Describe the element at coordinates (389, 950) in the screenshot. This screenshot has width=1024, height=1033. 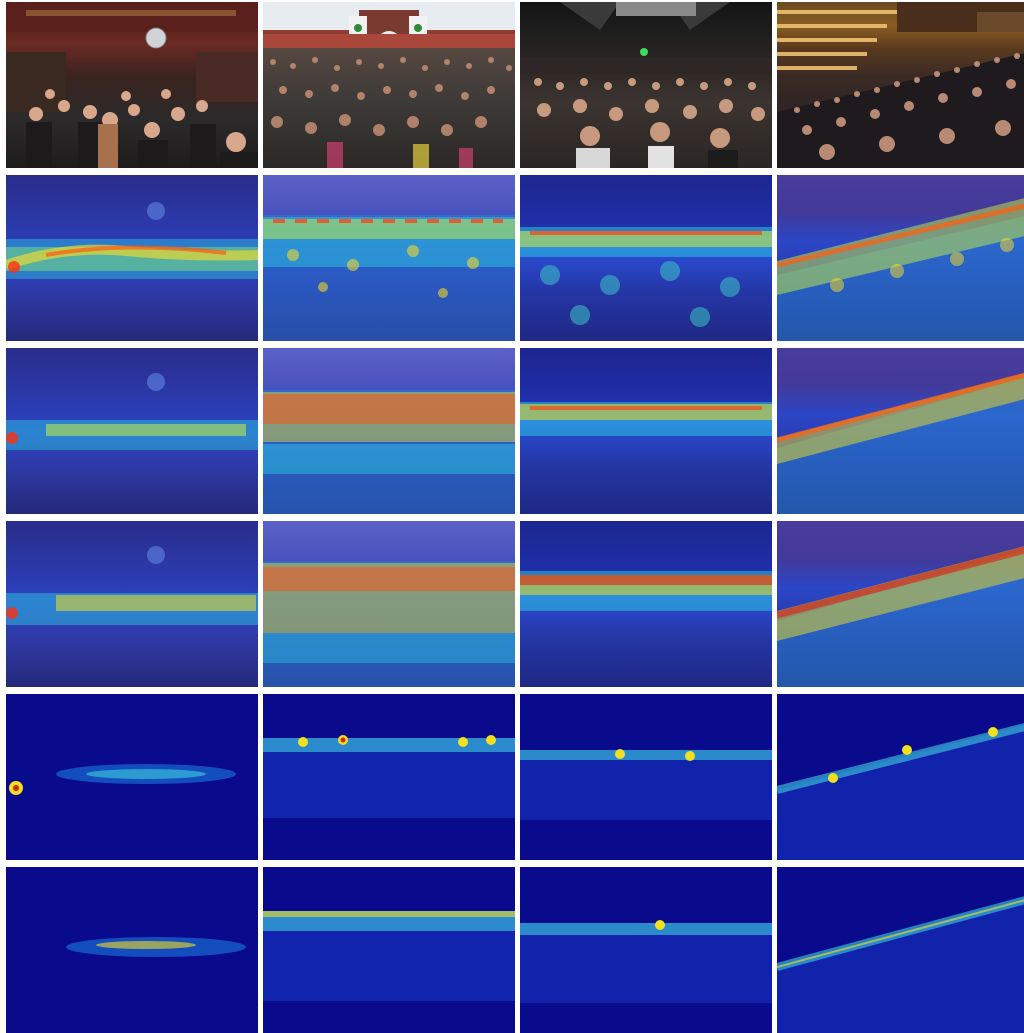
I see `outdoor-density-b` at that location.